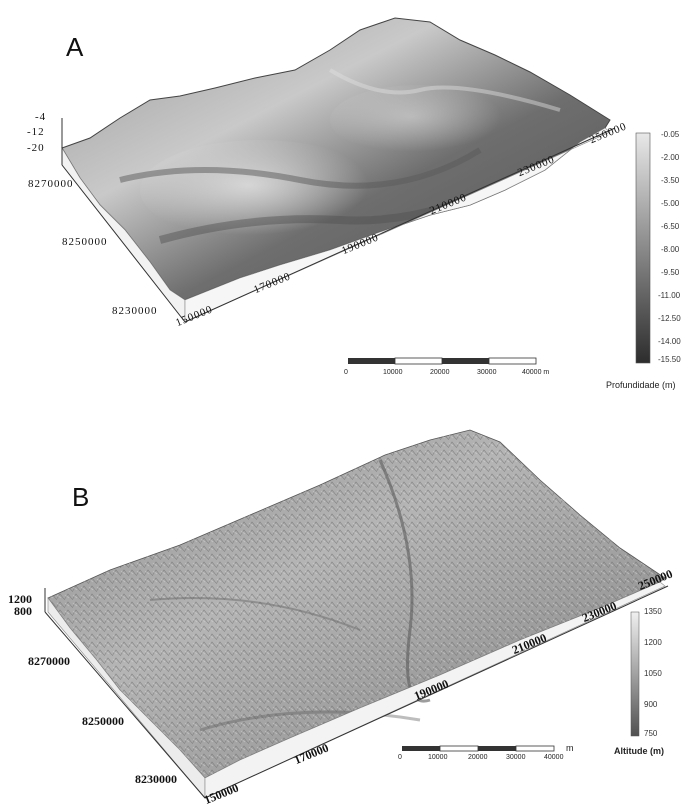 Image resolution: width=696 pixels, height=809 pixels. Describe the element at coordinates (670, 272) in the screenshot. I see `colorbar-tick: -9.50` at that location.